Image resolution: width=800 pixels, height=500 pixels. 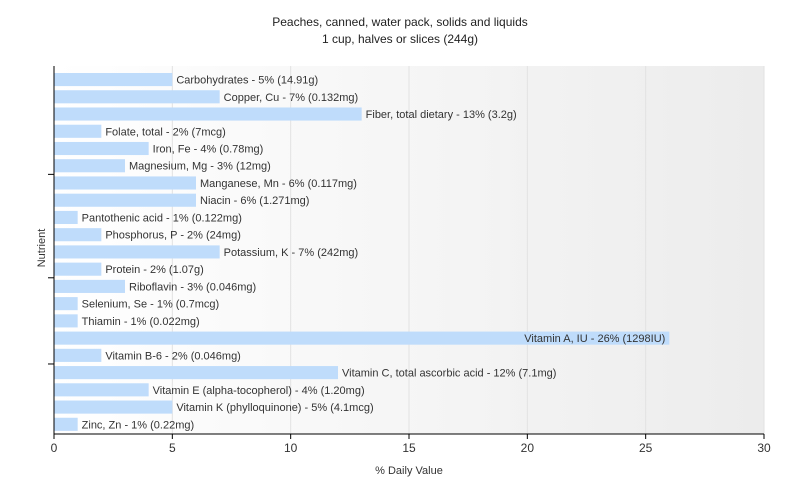 I want to click on bar-label: Magnesium, Mg - 3% (12mg), so click(x=200, y=167).